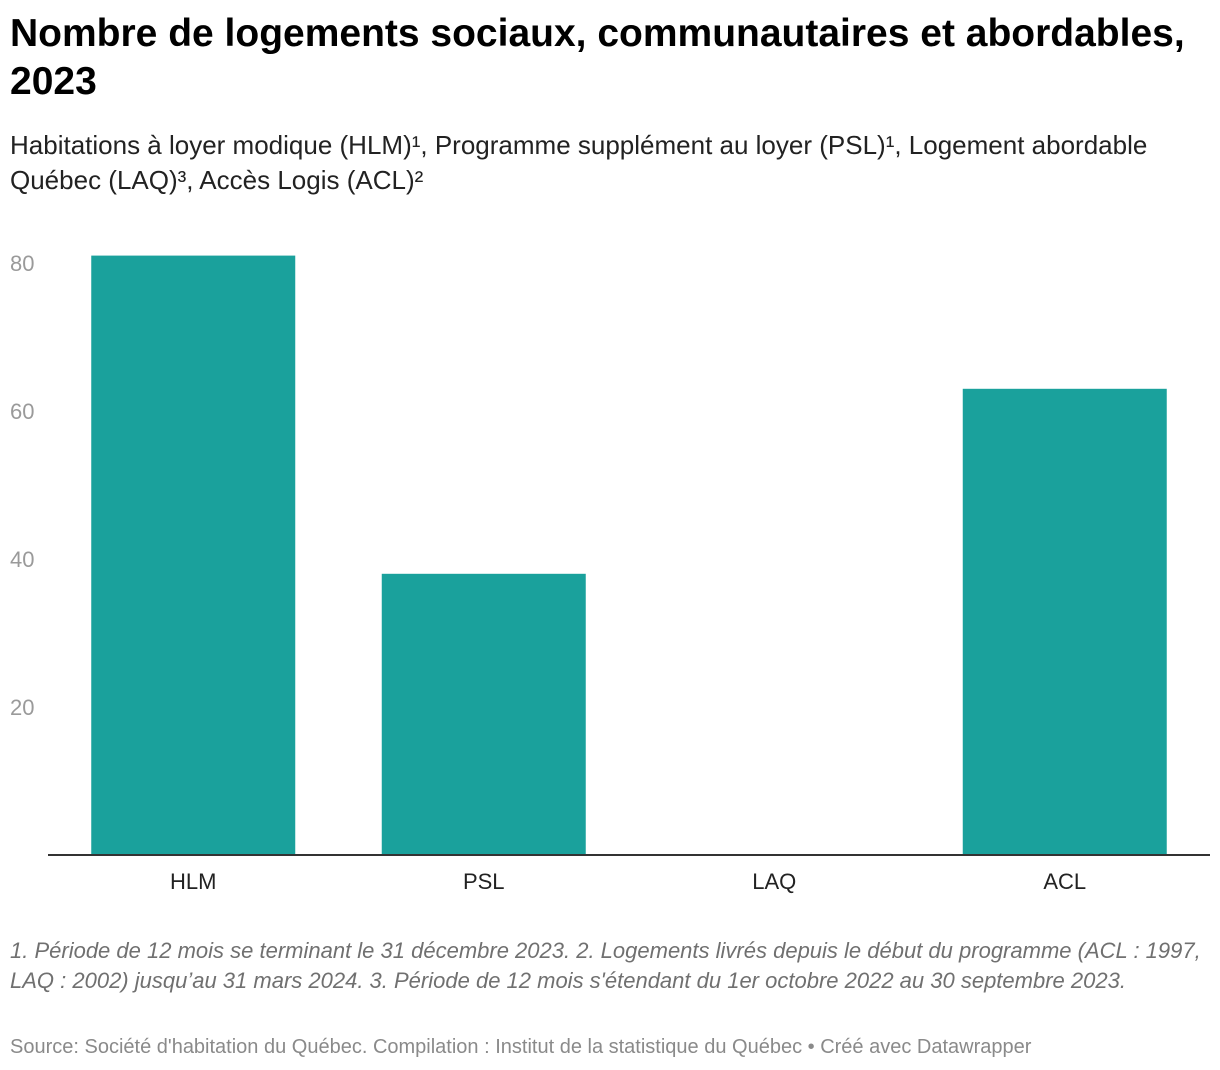  I want to click on y-tick-label: 40, so click(22, 559).